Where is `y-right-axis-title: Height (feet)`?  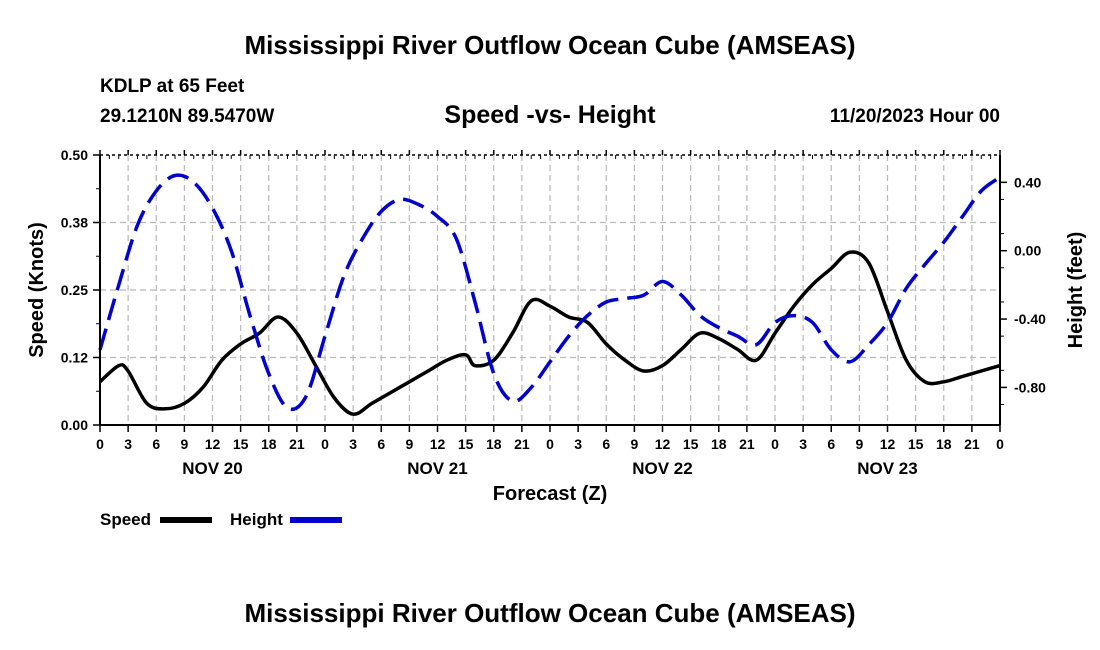
y-right-axis-title: Height (feet) is located at coordinates (1076, 290).